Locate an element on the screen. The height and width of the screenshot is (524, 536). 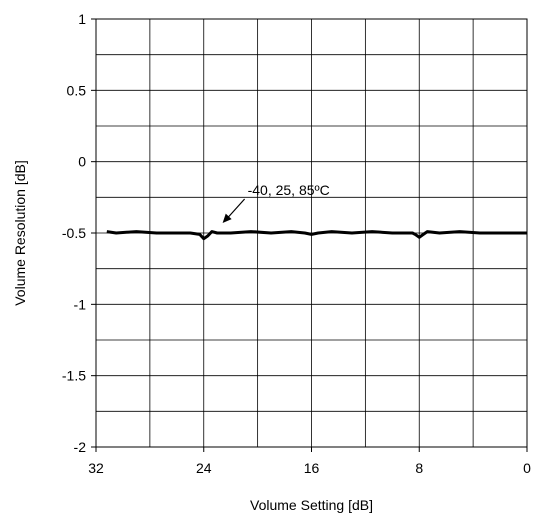
y-axis-label: Volume Resolution [dB] is located at coordinates (20, 233).